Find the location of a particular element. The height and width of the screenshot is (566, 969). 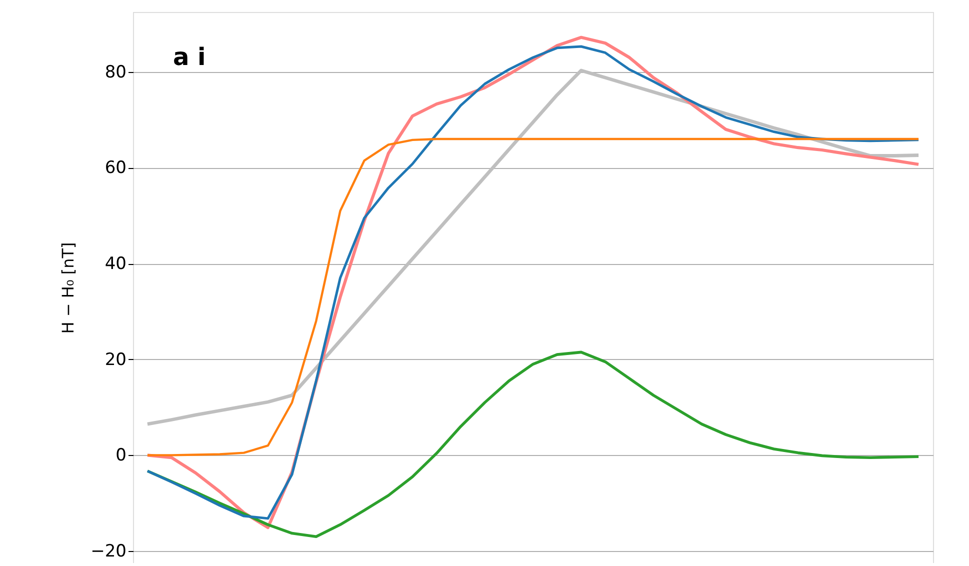

y-axis-title: H − H₀ [nT] is located at coordinates (68, 288).